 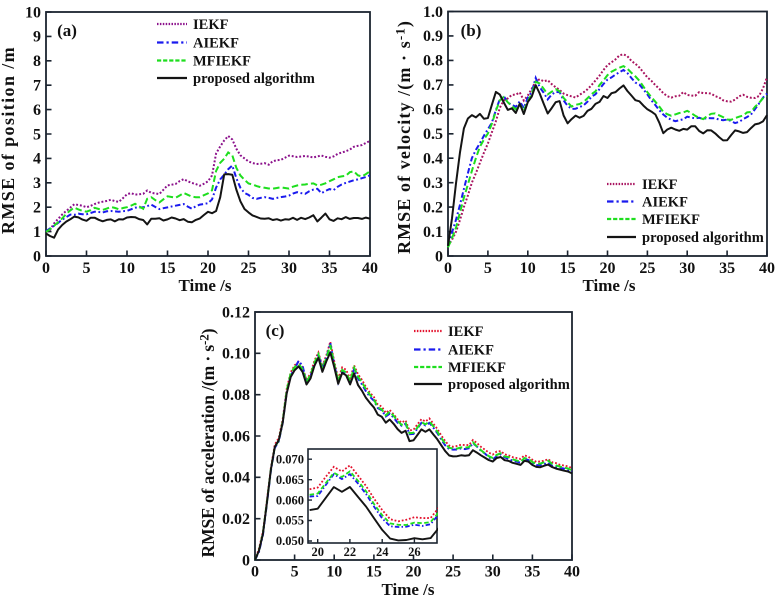 What do you see at coordinates (433, 85) in the screenshot?
I see `svg-text: 0.7` at bounding box center [433, 85].